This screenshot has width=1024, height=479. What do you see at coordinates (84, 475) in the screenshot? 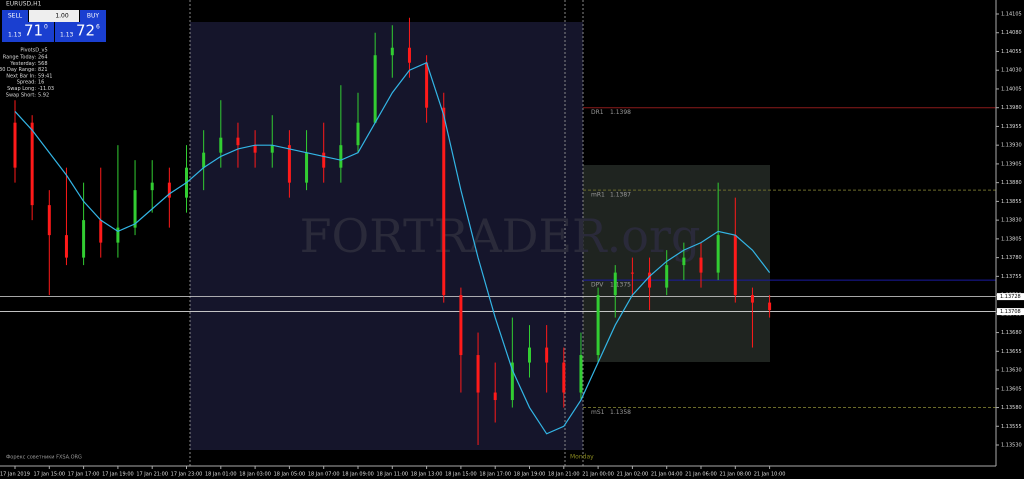
I see `x-tick-label: 17 Jan 17:00` at bounding box center [84, 475].